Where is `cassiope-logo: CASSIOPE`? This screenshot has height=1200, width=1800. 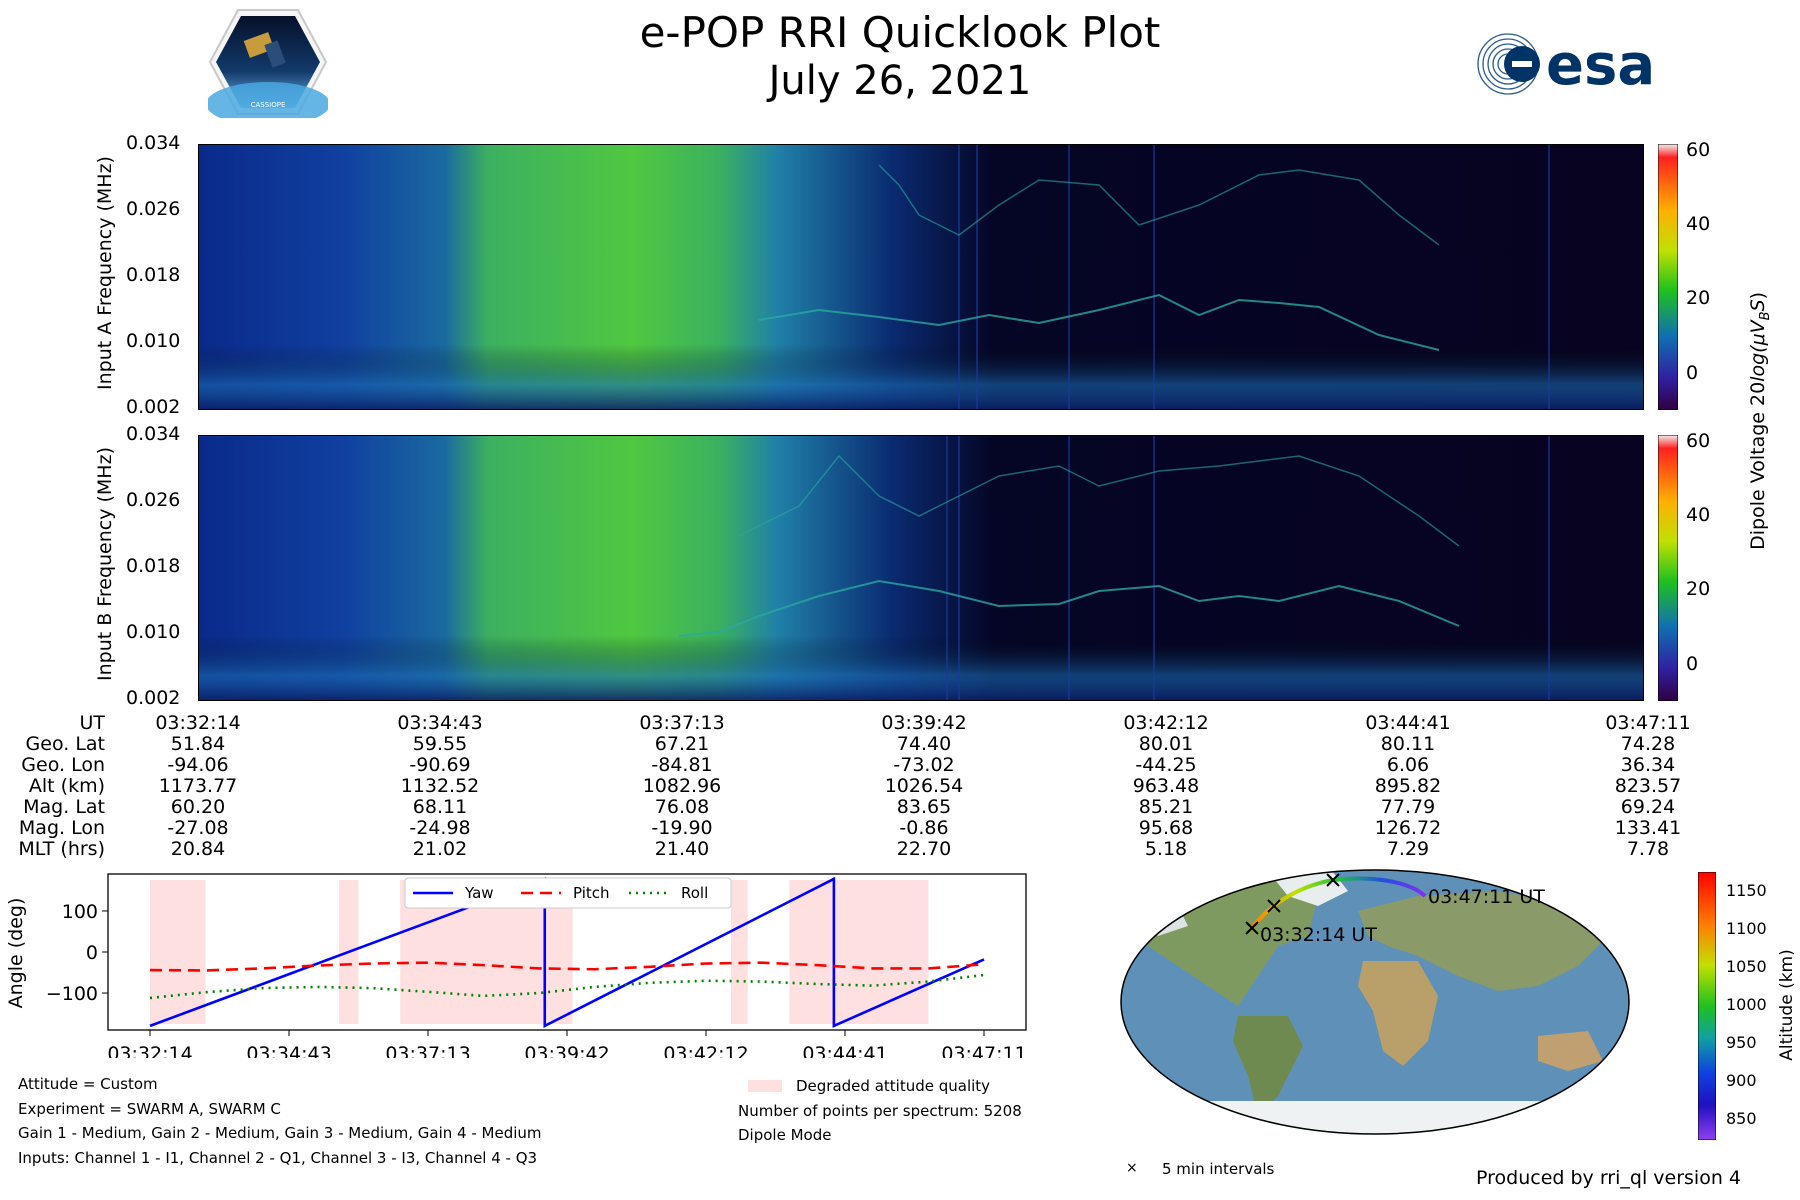
cassiope-logo: CASSIOPE is located at coordinates (268, 63).